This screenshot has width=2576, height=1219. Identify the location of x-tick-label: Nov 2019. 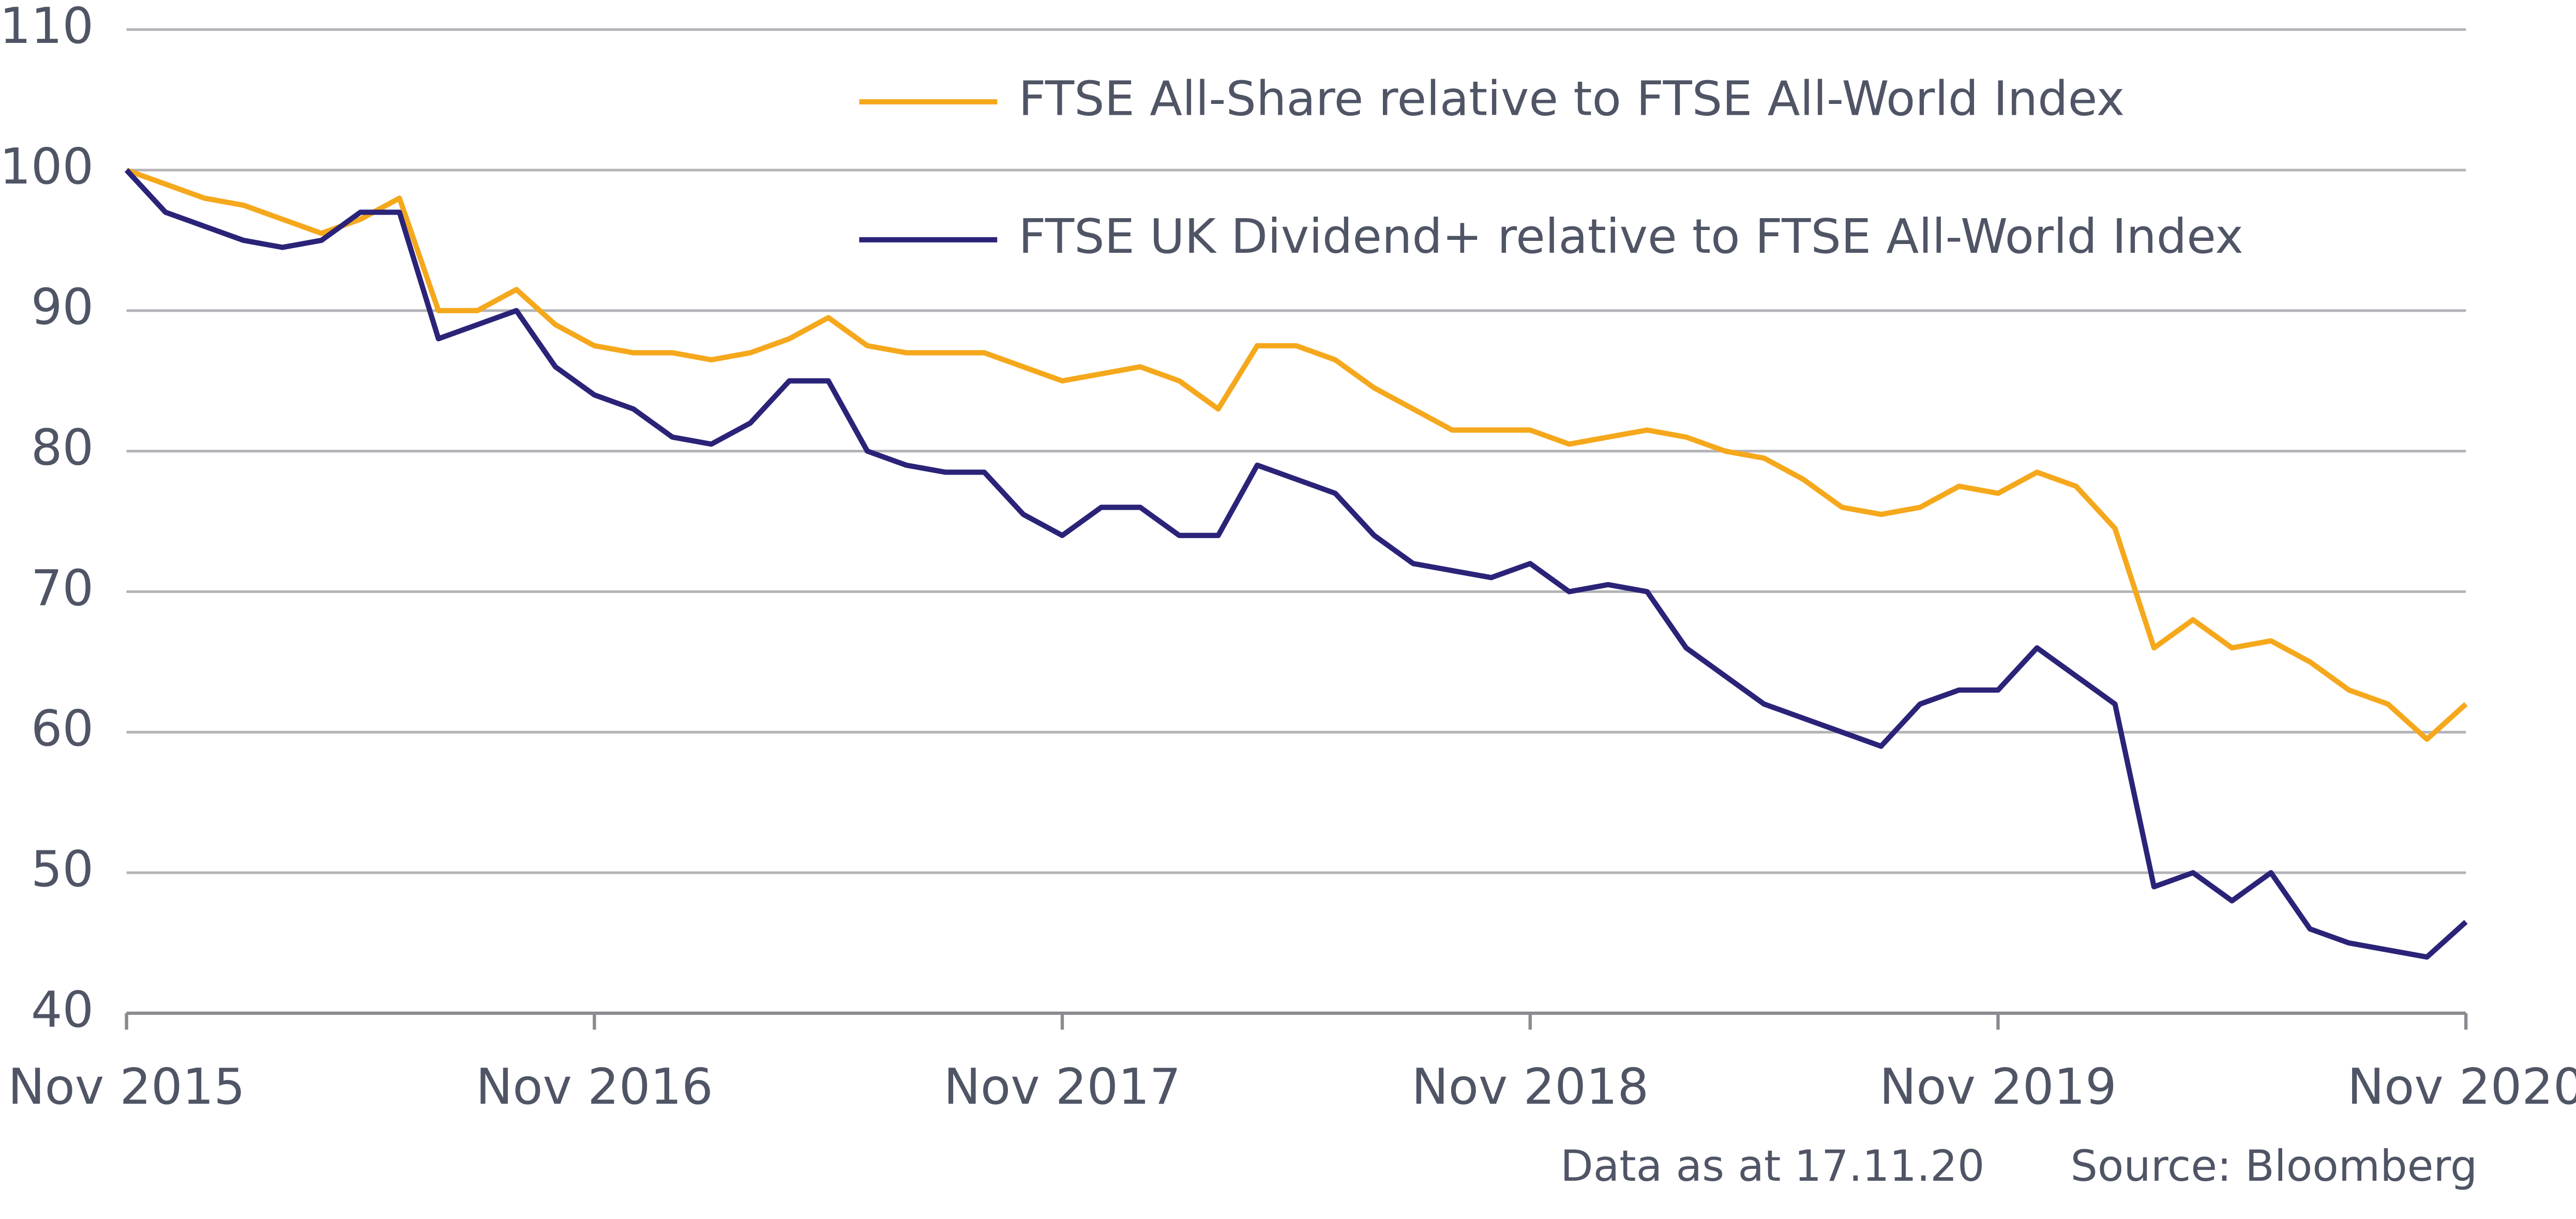
(1998, 1088).